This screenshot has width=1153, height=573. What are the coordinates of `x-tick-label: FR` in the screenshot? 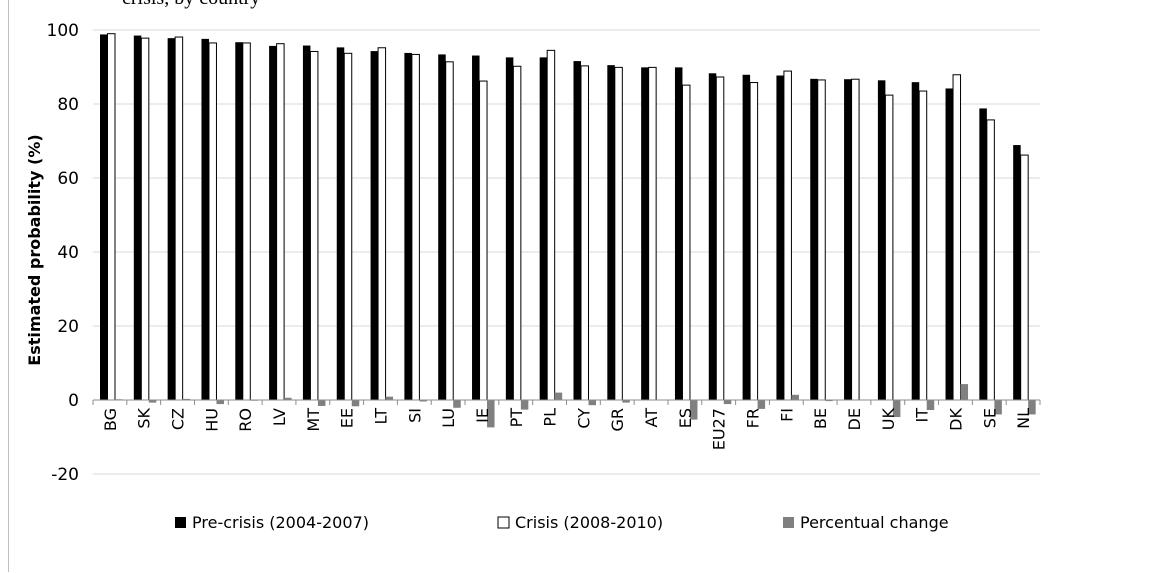 It's located at (753, 418).